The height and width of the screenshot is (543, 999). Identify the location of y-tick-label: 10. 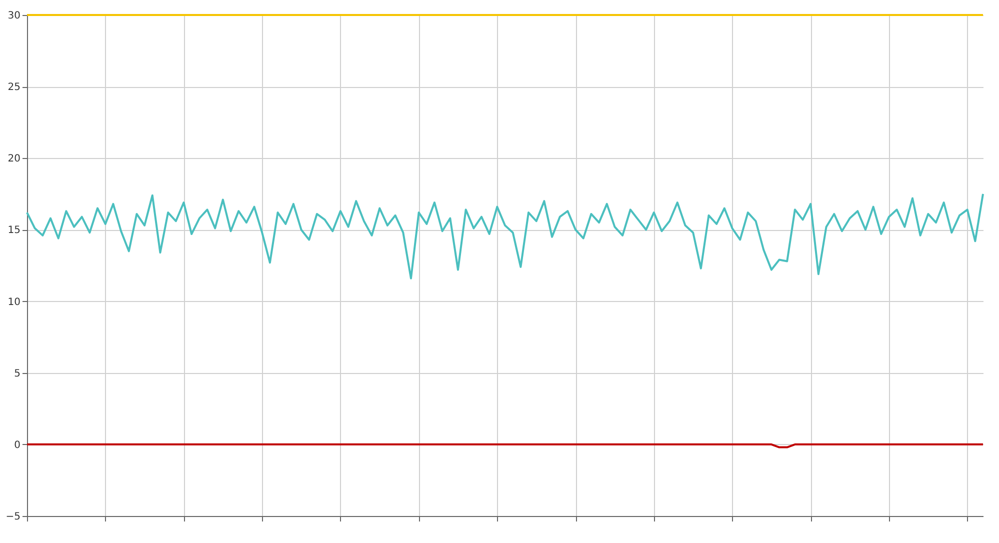
(14, 302).